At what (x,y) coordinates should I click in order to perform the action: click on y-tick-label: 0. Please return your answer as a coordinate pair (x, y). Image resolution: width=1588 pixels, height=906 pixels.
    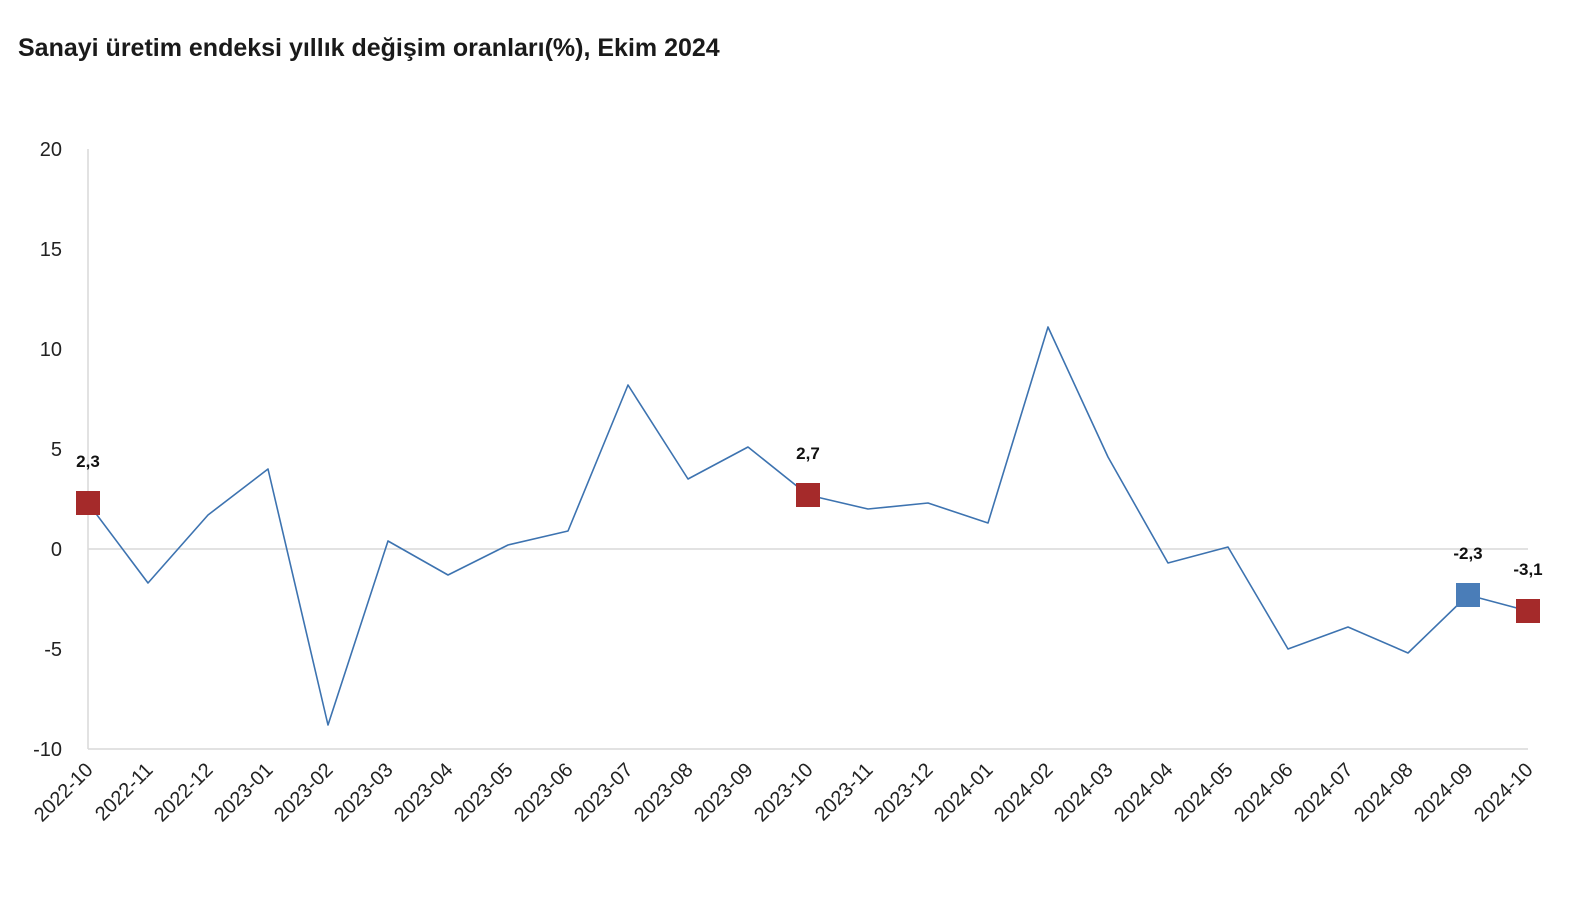
    Looking at the image, I should click on (56, 550).